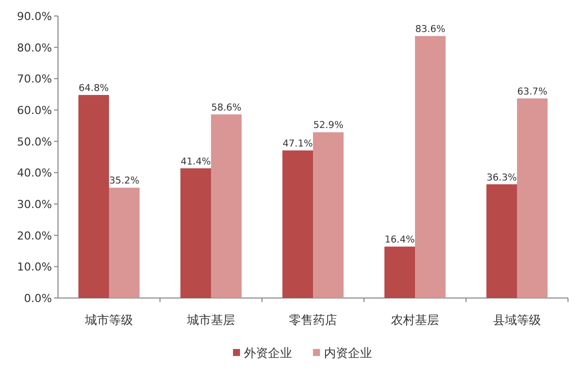 Image resolution: width=582 pixels, height=371 pixels. What do you see at coordinates (348, 353) in the screenshot?
I see `legend-label: 内资企业` at bounding box center [348, 353].